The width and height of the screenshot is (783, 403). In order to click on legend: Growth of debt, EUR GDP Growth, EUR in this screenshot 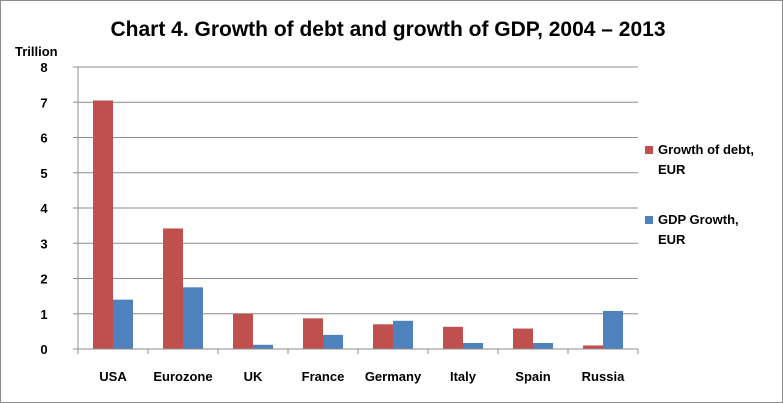, I will do `click(699, 194)`.